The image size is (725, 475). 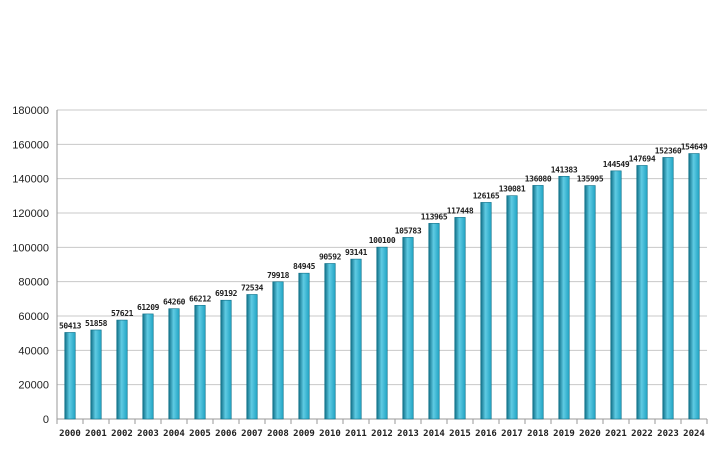 What do you see at coordinates (33, 317) in the screenshot?
I see `y-tick-label: 60000` at bounding box center [33, 317].